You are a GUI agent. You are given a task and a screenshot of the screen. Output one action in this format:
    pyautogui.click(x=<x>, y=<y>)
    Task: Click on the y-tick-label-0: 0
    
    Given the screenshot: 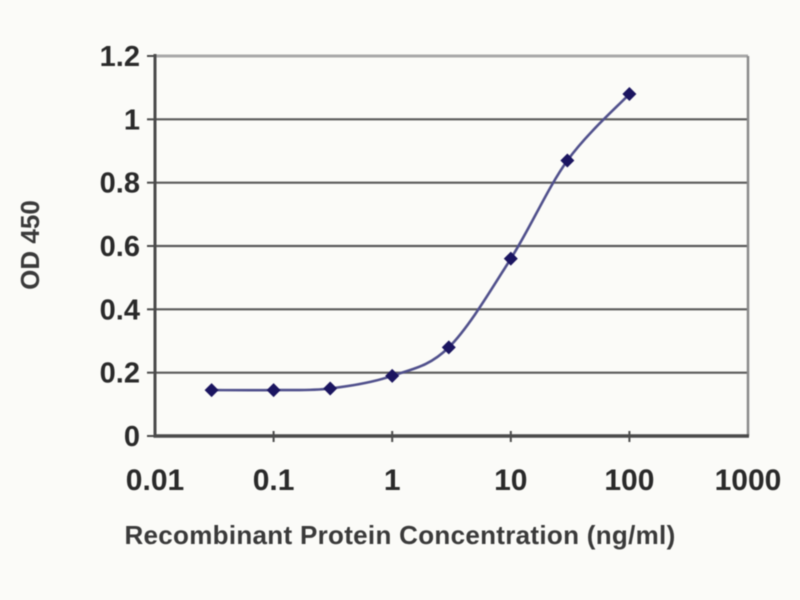 What is the action you would take?
    pyautogui.click(x=132, y=437)
    